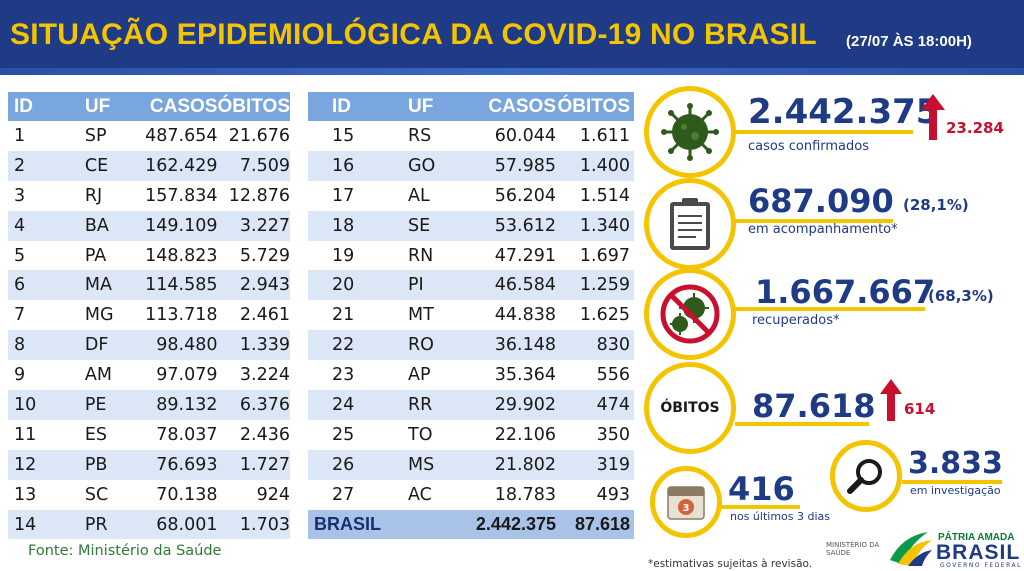  Describe the element at coordinates (35, 524) in the screenshot. I see `cell-id: 14` at that location.